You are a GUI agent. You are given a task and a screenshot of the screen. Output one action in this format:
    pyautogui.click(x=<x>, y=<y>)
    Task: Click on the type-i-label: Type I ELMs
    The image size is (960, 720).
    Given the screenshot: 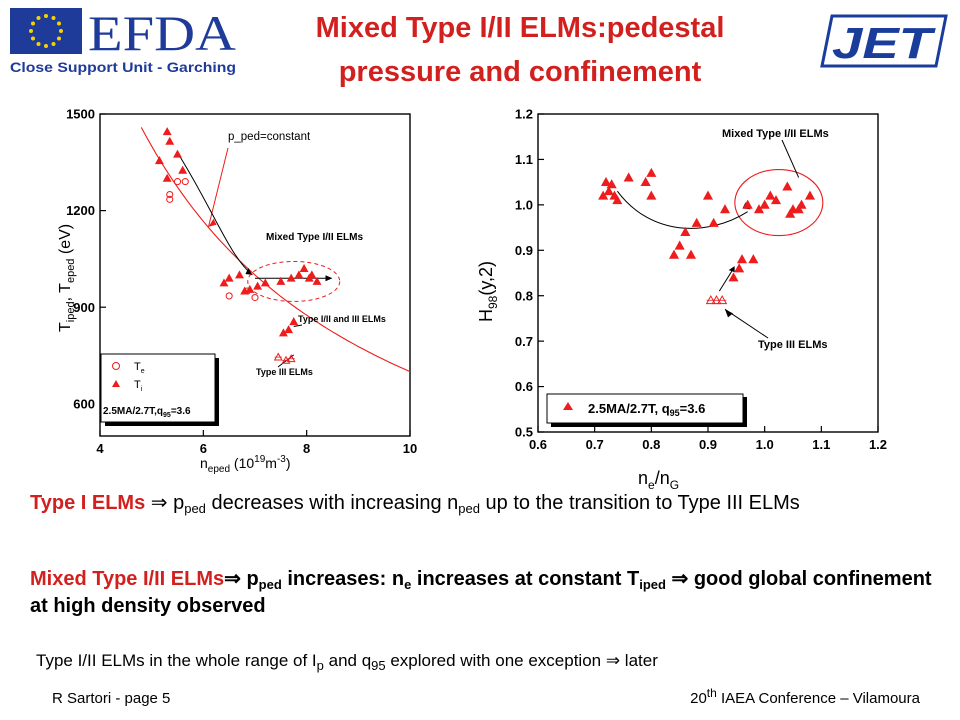 What is the action you would take?
    pyautogui.click(x=90, y=503)
    